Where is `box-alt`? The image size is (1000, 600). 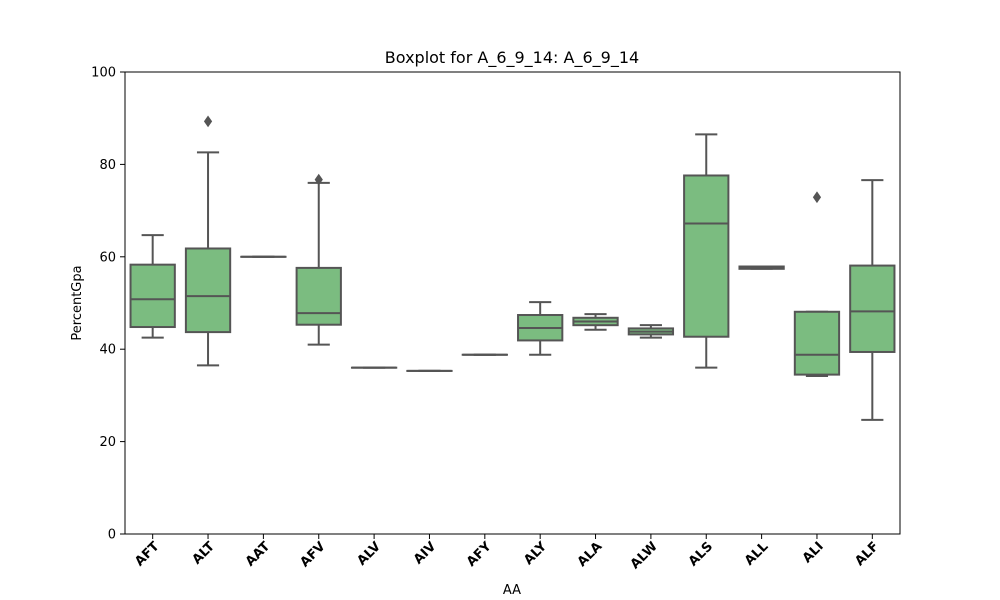 box-alt is located at coordinates (208, 290).